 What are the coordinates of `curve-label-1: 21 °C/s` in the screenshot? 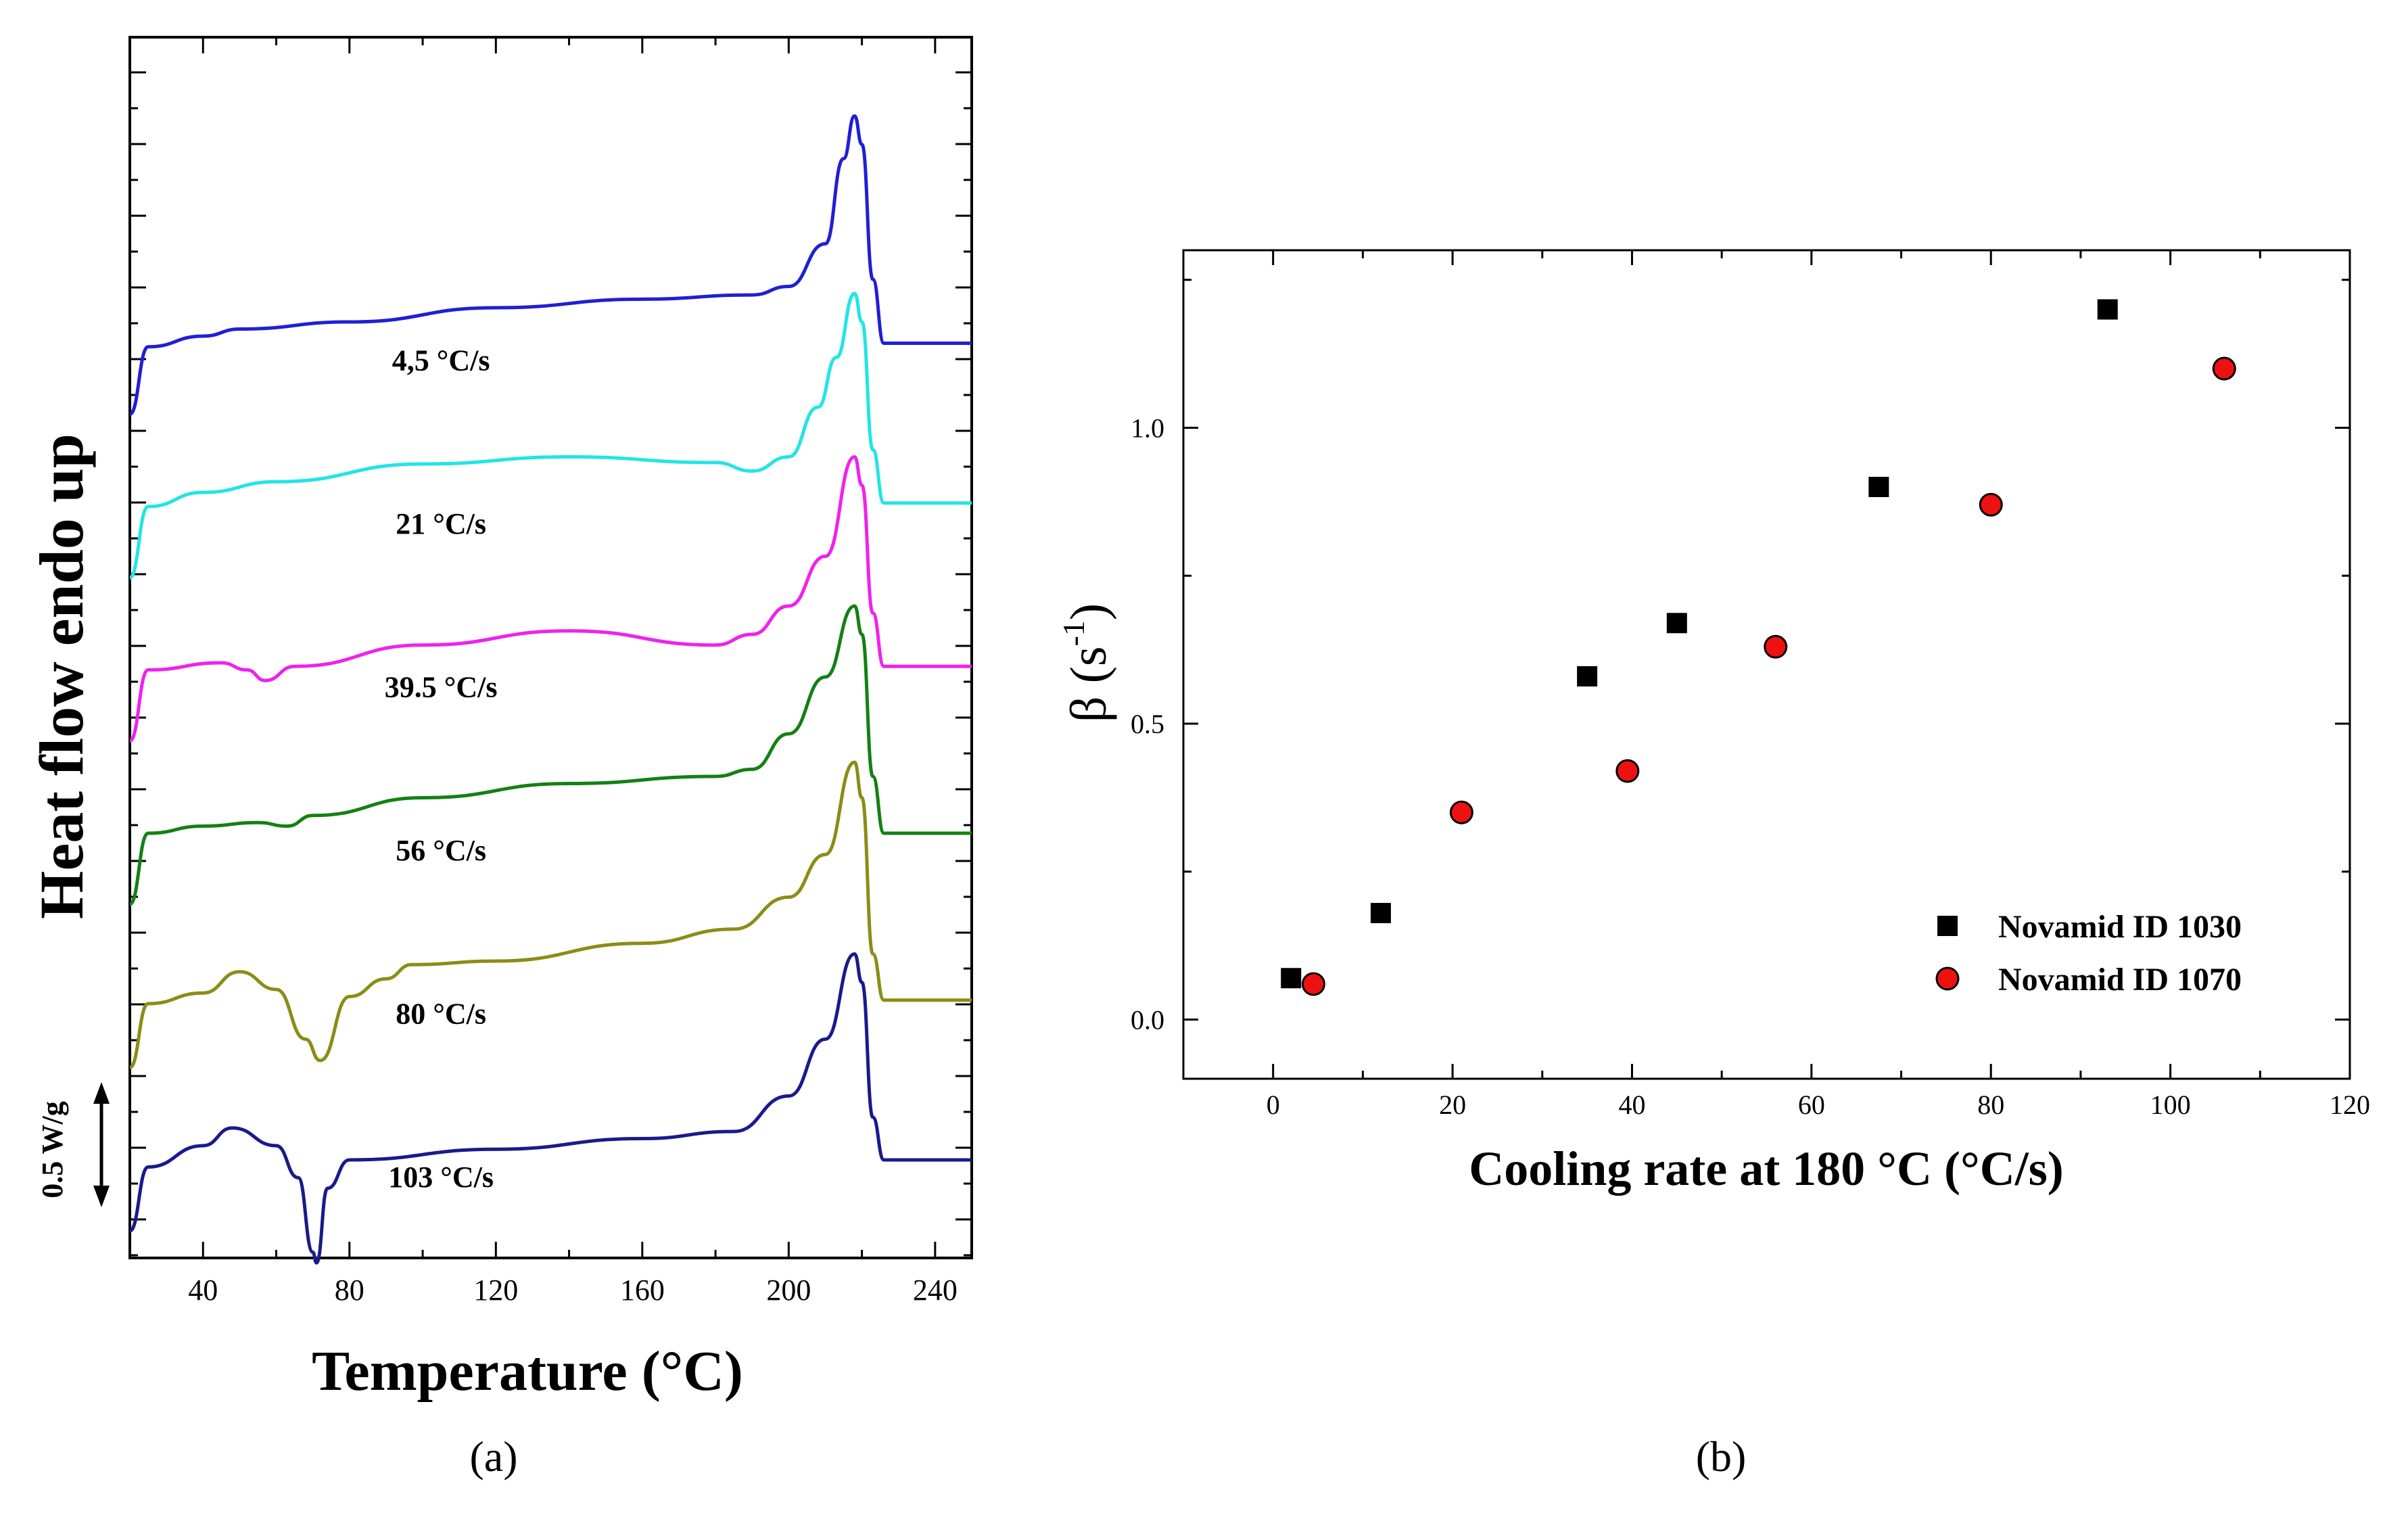 It's located at (441, 523).